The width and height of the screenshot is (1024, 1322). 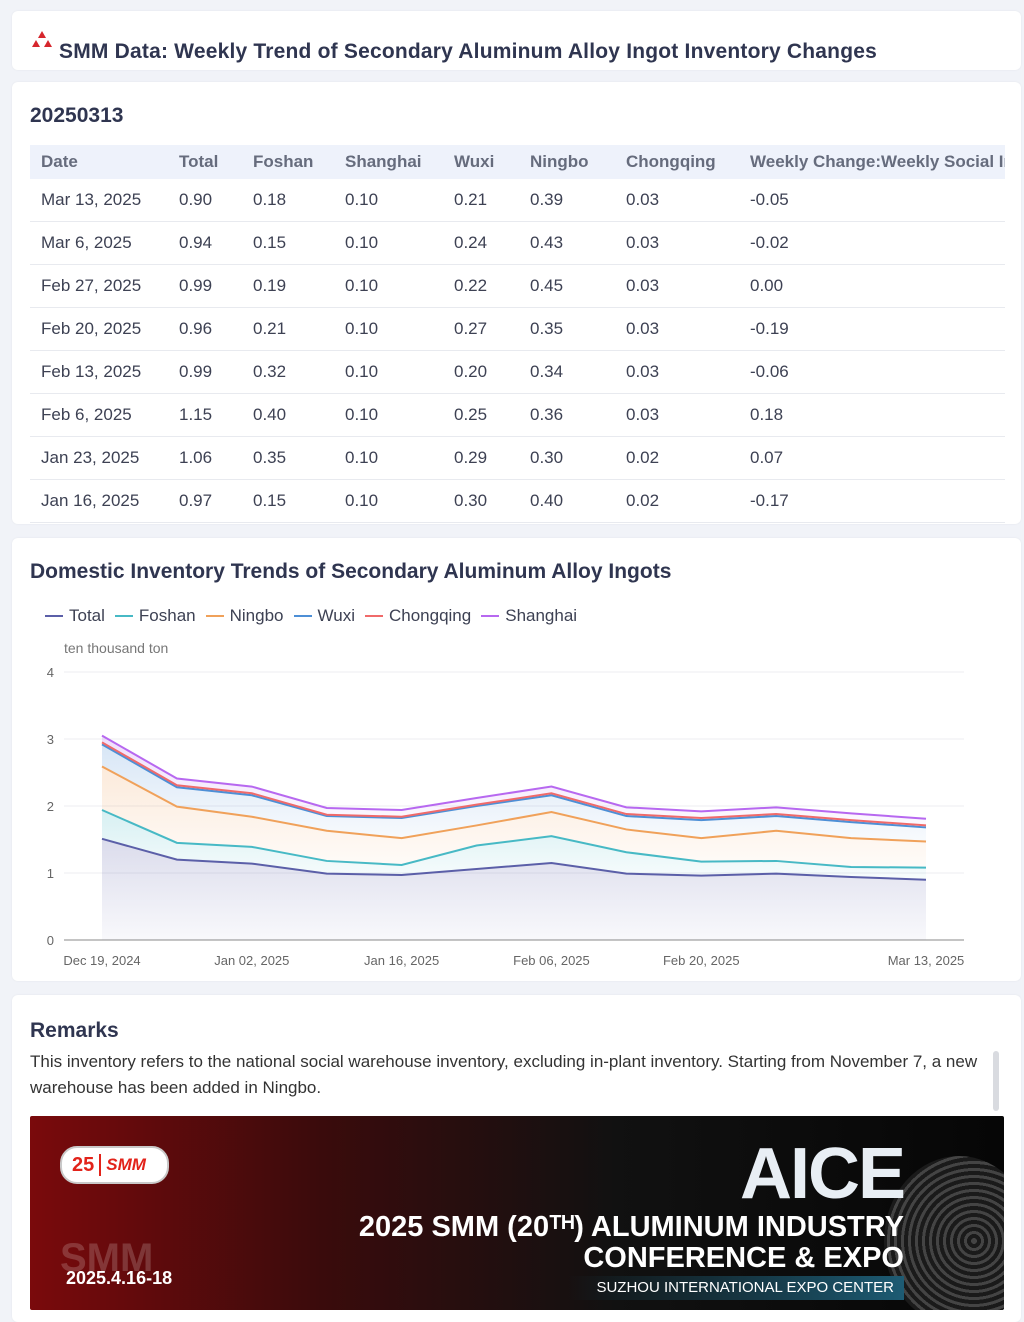 I want to click on table-cell: 0.32, so click(x=288, y=372).